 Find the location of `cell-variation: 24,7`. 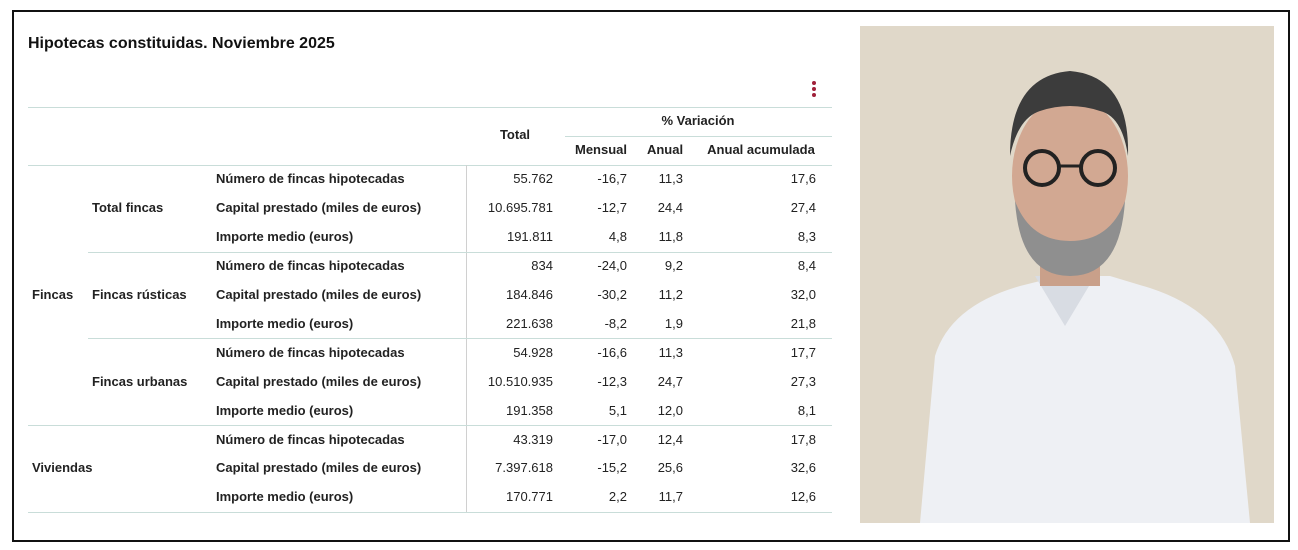

cell-variation: 24,7 is located at coordinates (670, 381).